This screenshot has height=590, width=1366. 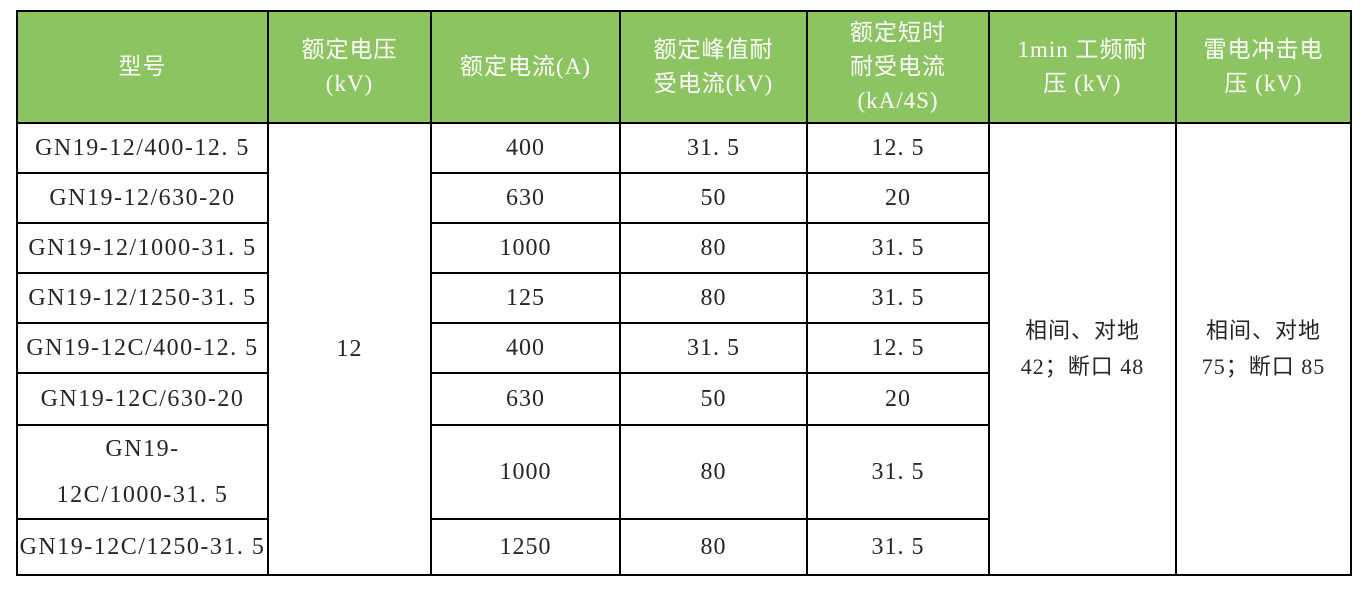 I want to click on table-row: GN19-12/1250-31. 5 125 80 31. 5, so click(x=683, y=298).